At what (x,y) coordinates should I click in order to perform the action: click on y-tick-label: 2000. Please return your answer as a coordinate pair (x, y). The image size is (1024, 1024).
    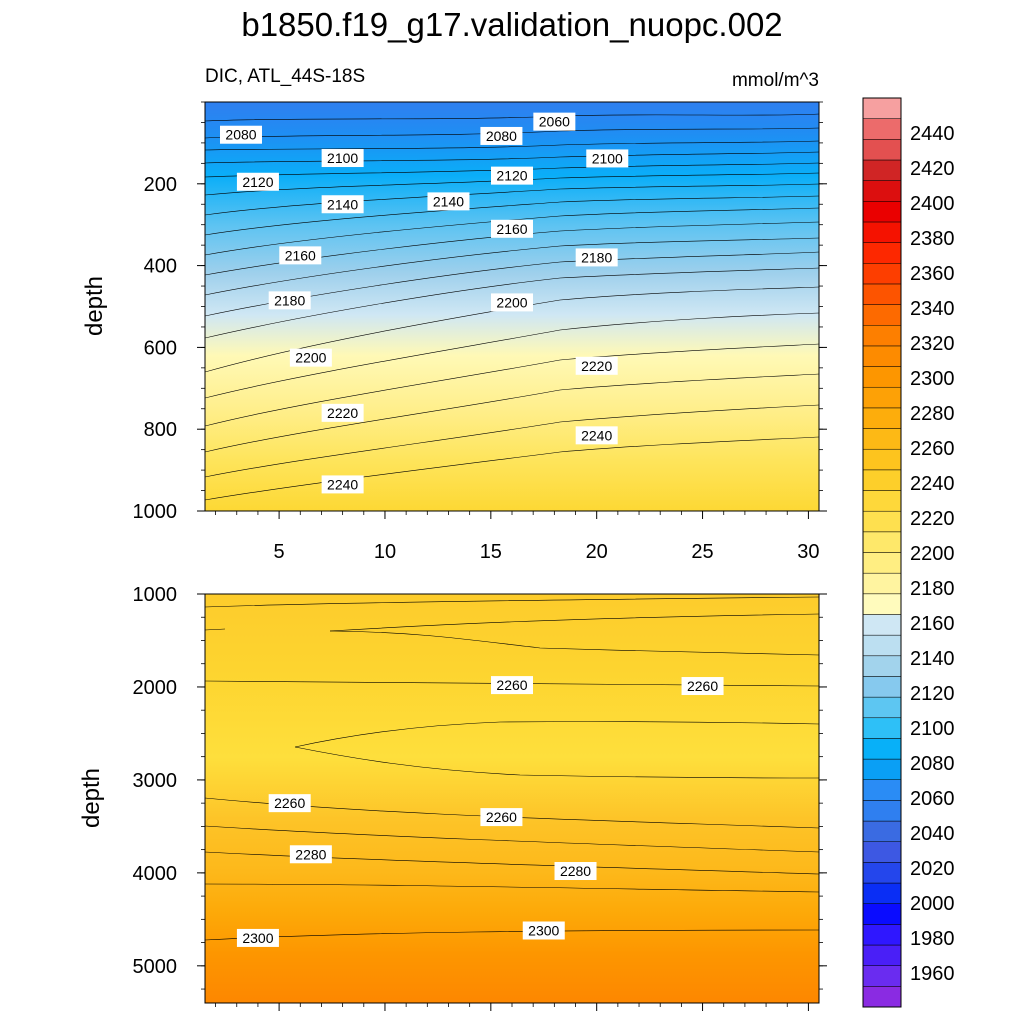
    Looking at the image, I should click on (155, 688).